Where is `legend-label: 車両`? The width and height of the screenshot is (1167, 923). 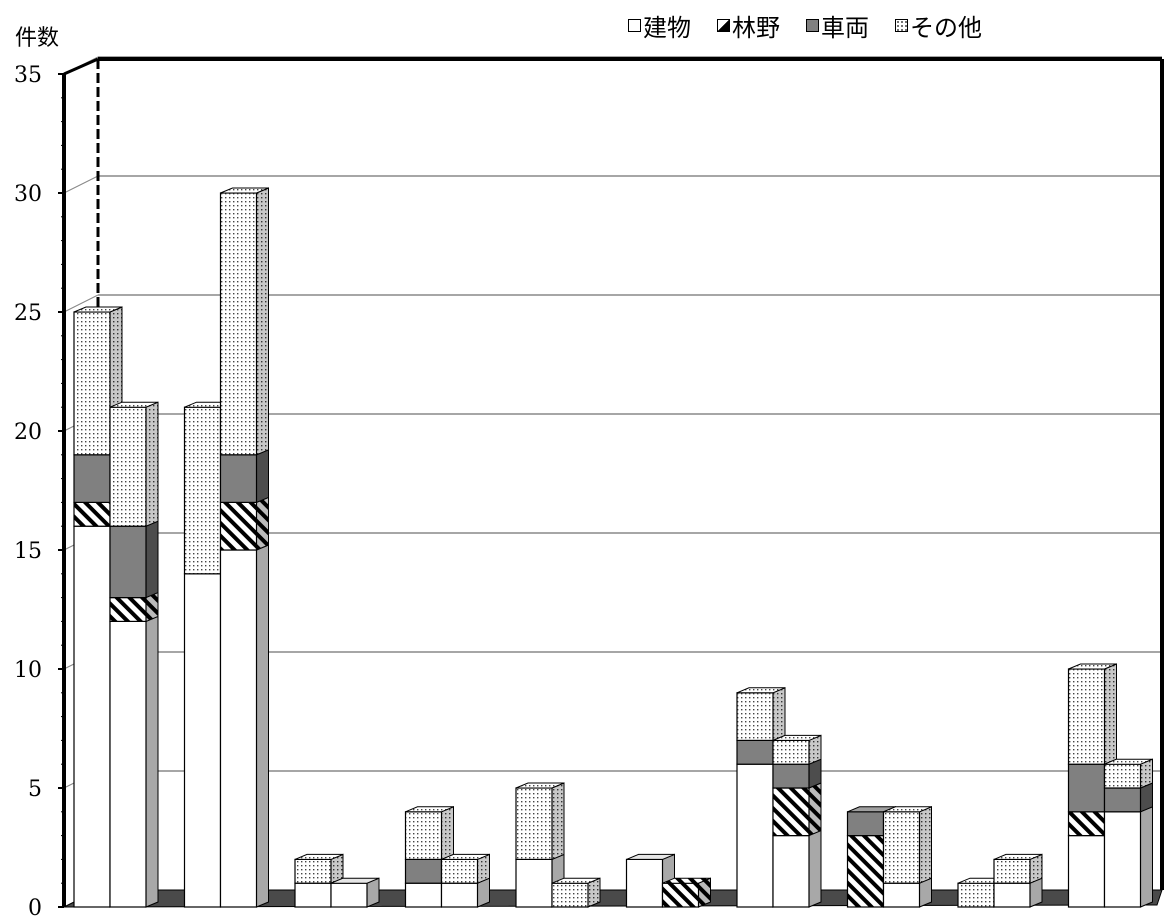
legend-label: 車両 is located at coordinates (845, 28).